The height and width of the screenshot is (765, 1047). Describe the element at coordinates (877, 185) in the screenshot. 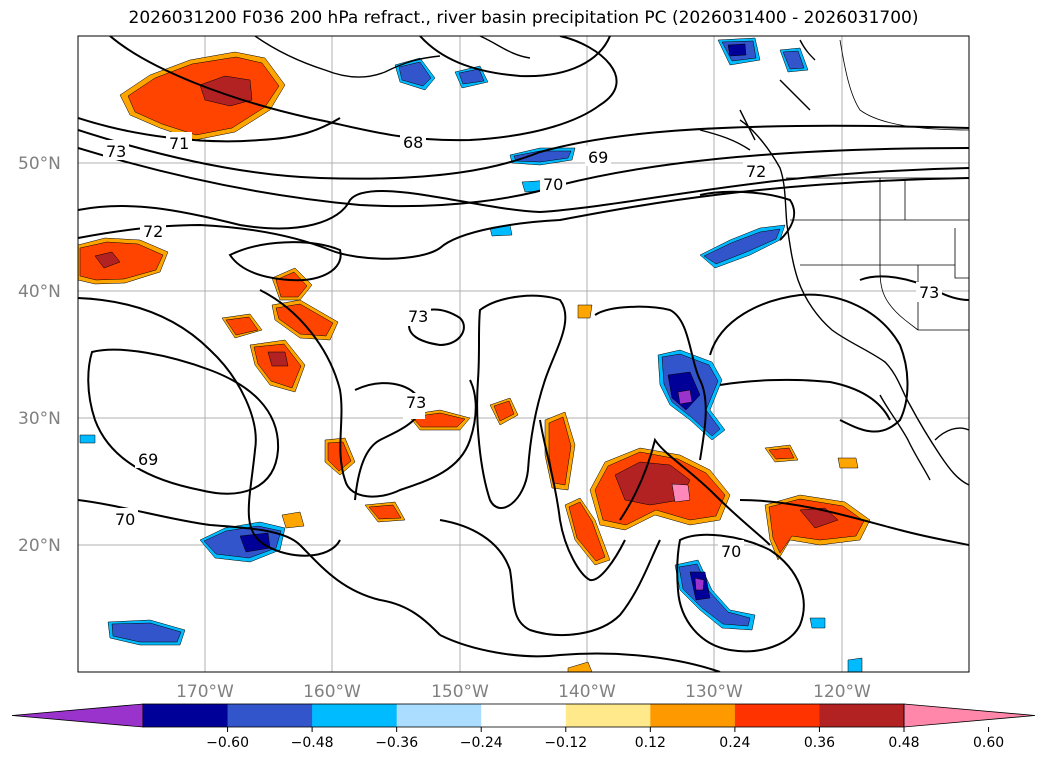

I see `state-borders` at that location.